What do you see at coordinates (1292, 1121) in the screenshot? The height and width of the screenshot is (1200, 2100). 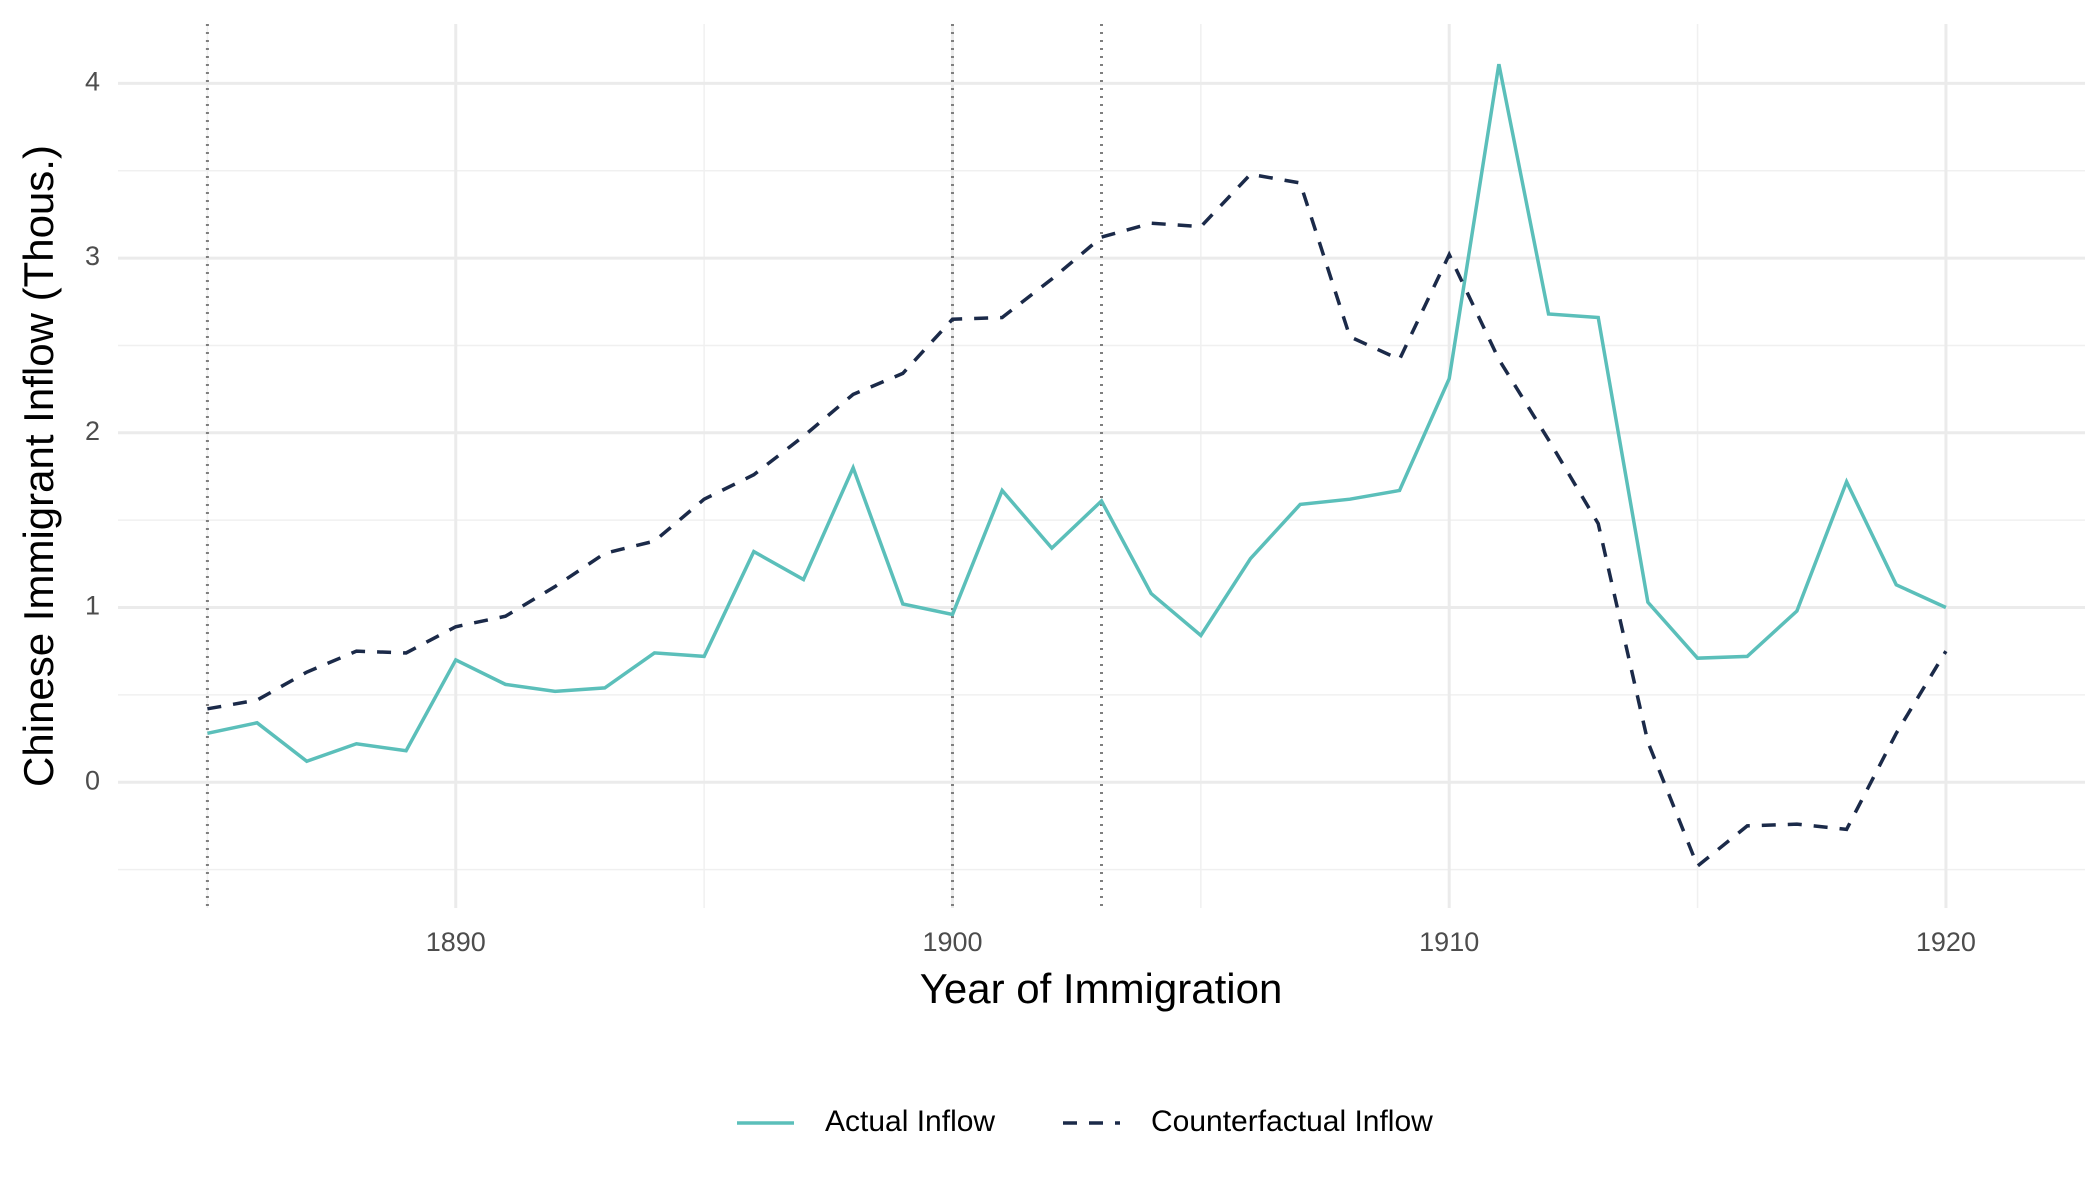 I see `legend-label: Counterfactual Inflow` at bounding box center [1292, 1121].